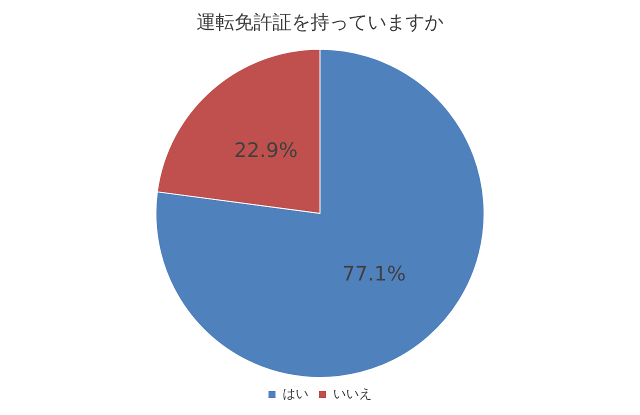 The height and width of the screenshot is (415, 640). Describe the element at coordinates (374, 273) in the screenshot. I see `data-label: 77.1%` at that location.